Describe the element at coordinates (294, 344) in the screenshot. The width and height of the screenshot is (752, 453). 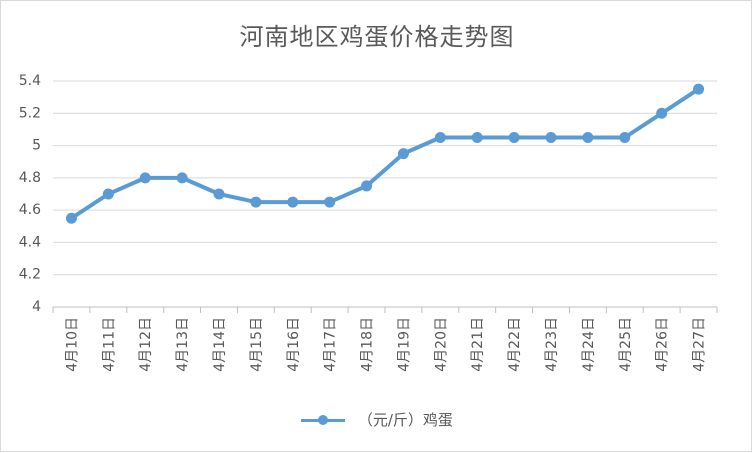
I see `x-tick-label: 4月16日` at that location.